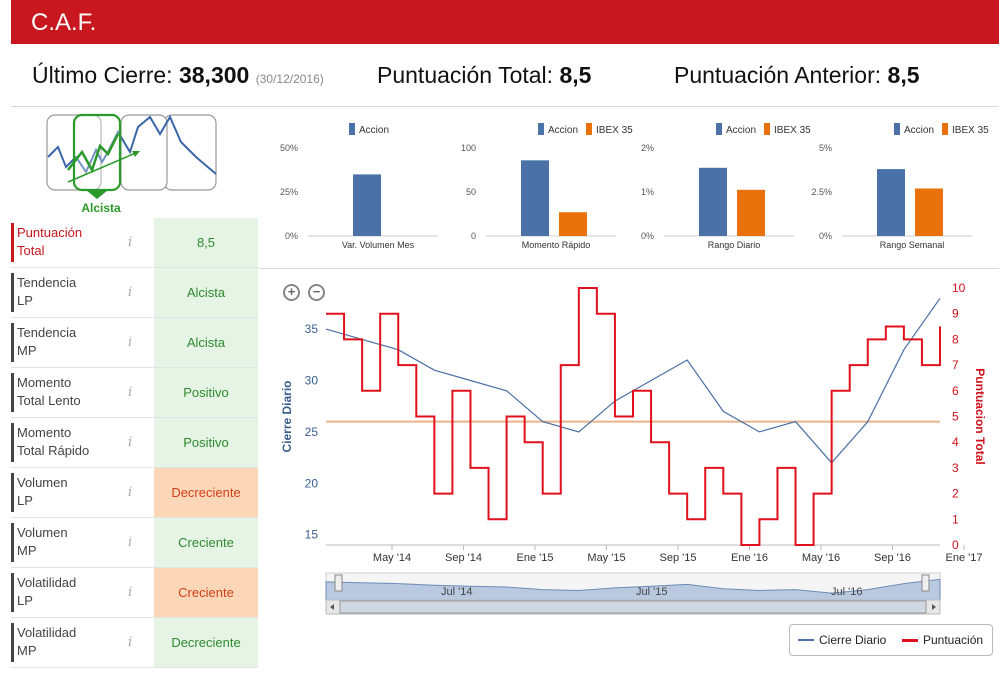 The image size is (1002, 675). I want to click on indicator-row: Tendencia MP i Alcista, so click(134, 343).